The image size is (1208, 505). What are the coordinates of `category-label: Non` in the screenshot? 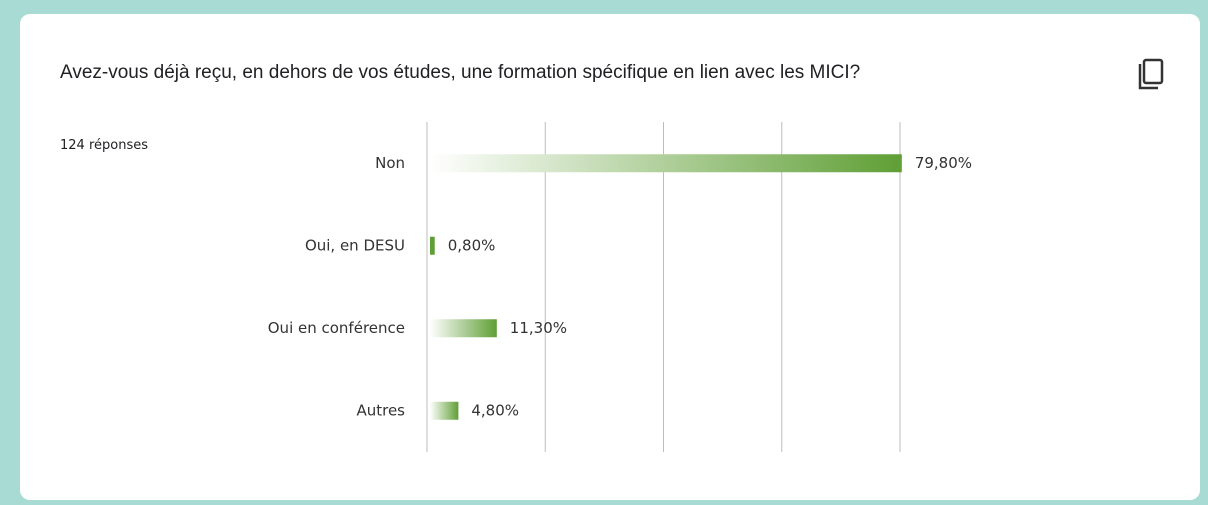 It's located at (390, 163).